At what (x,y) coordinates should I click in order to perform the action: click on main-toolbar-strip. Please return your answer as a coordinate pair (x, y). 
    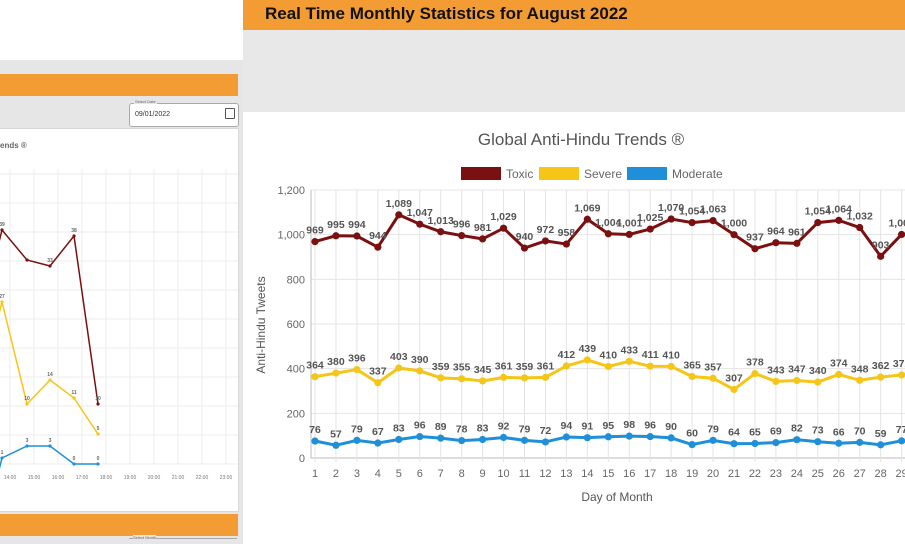
    Looking at the image, I should click on (574, 71).